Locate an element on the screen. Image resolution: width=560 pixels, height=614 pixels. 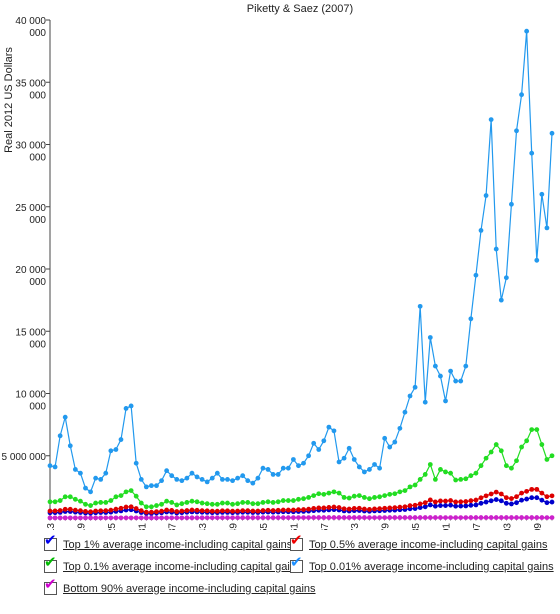
x-tick-label: 1925 is located at coordinates (112, 526).